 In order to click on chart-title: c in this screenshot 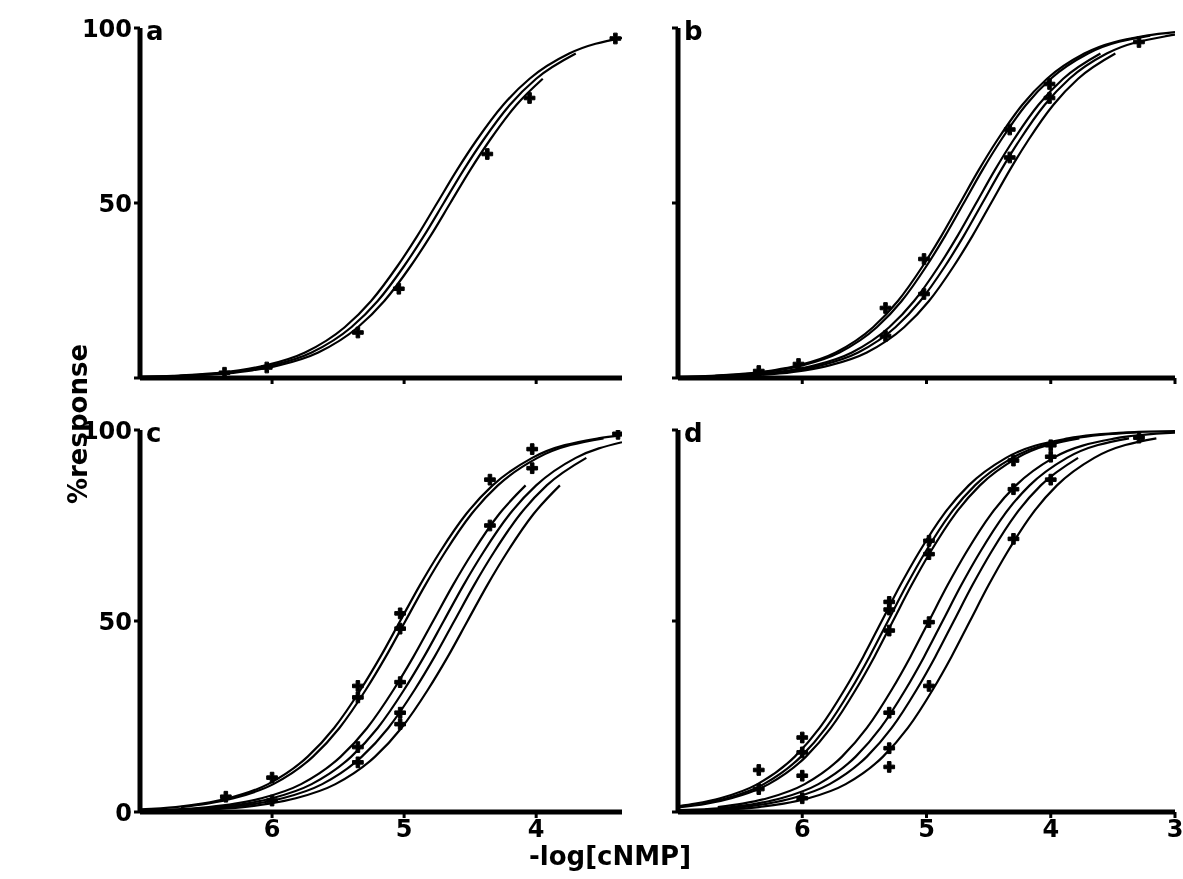, I will do `click(154, 433)`.